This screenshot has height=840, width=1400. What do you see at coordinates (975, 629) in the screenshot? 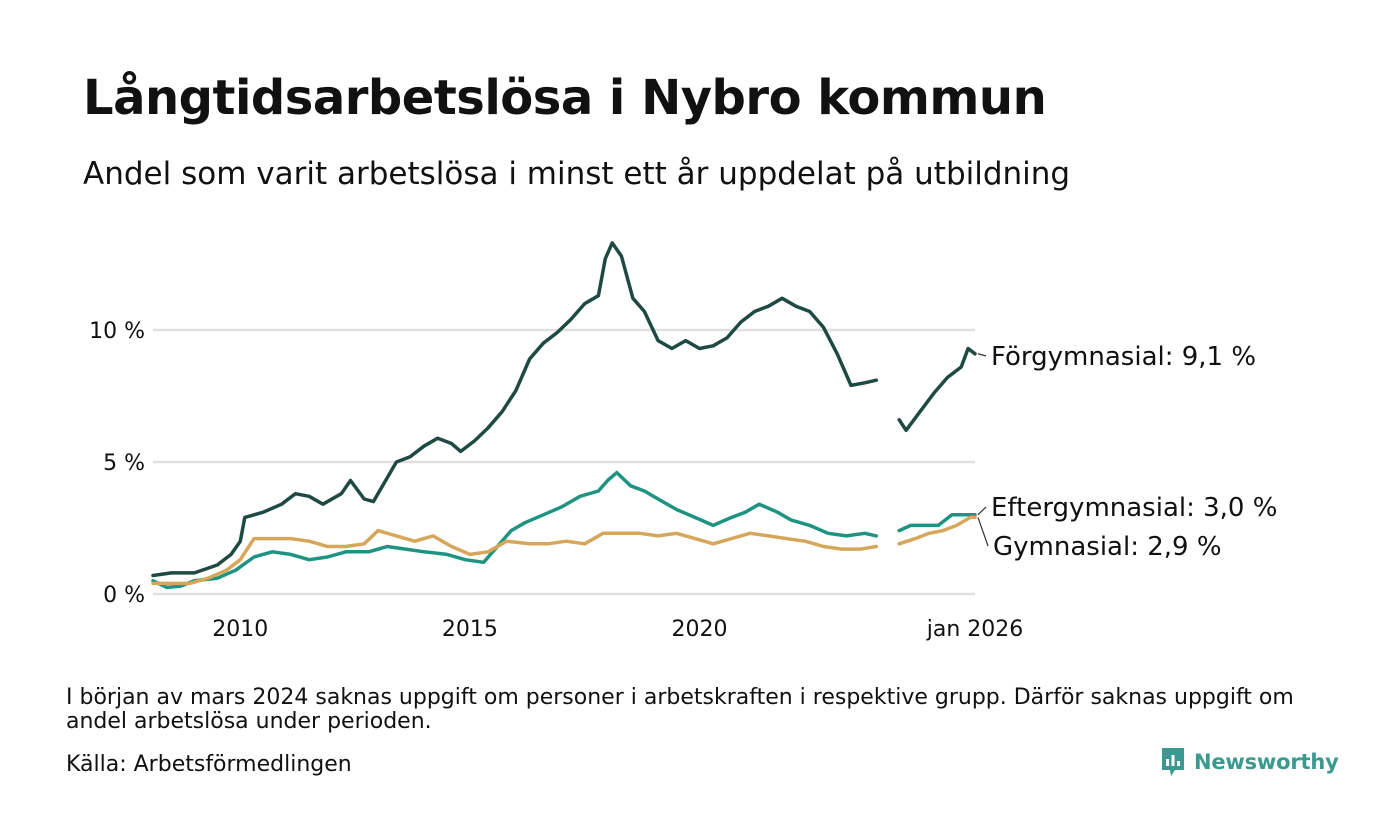
I see `x-tick-label: jan 2026` at bounding box center [975, 629].